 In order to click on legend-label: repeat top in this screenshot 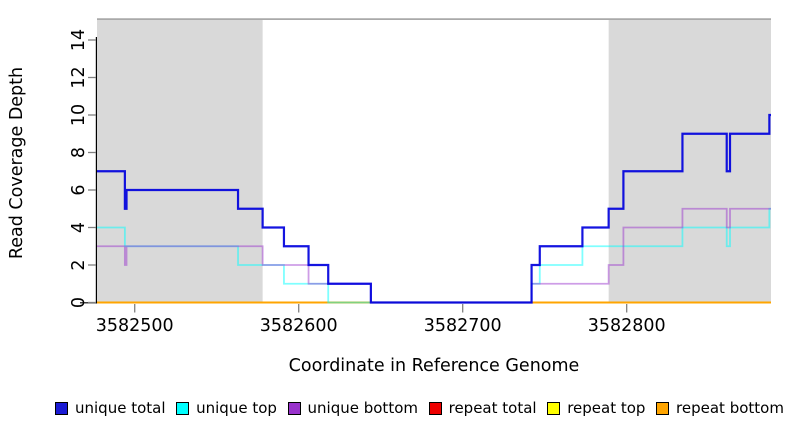, I will do `click(606, 407)`.